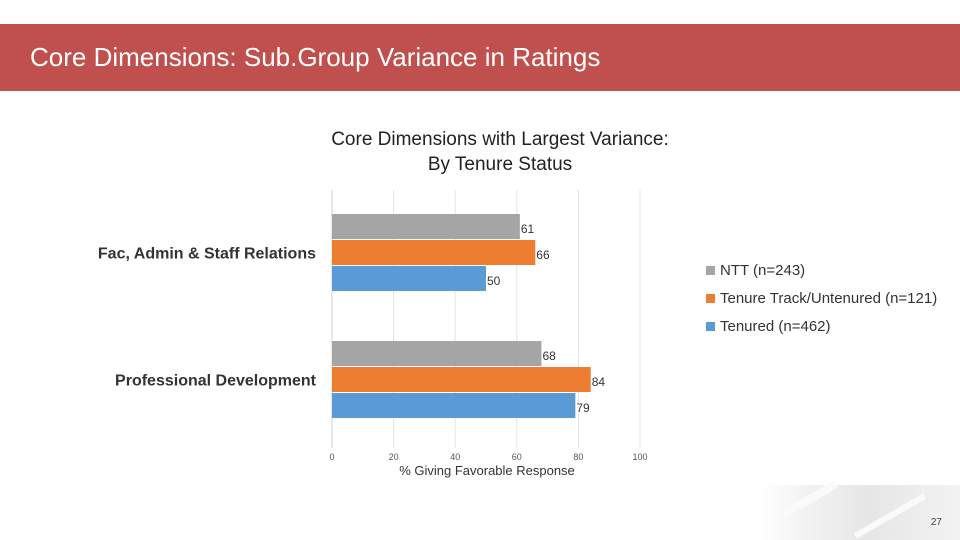 The width and height of the screenshot is (960, 540). I want to click on data-label: 66, so click(543, 255).